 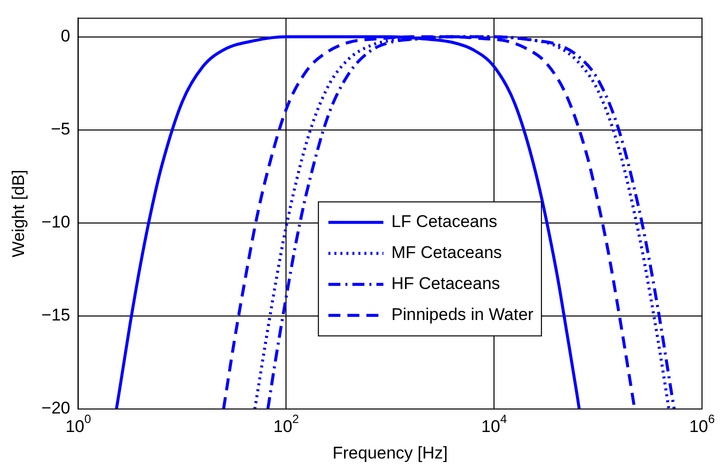 What do you see at coordinates (55, 222) in the screenshot?
I see `y-tick-label: −10` at bounding box center [55, 222].